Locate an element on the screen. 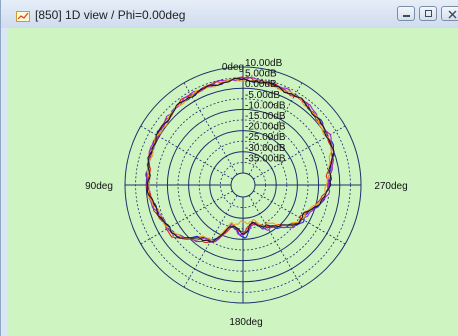 The width and height of the screenshot is (458, 336). minimize-icon is located at coordinates (406, 16).